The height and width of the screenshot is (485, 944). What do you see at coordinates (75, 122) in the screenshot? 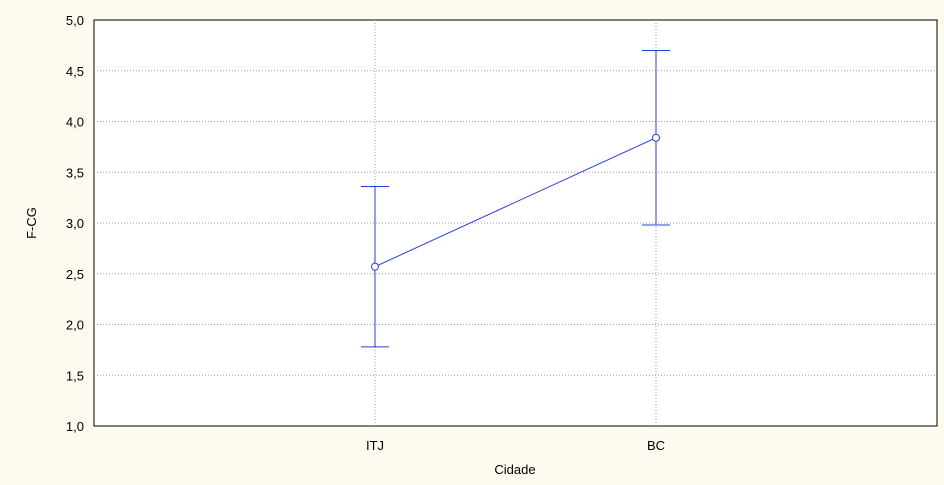
I see `y-tick-label: 4,0` at bounding box center [75, 122].